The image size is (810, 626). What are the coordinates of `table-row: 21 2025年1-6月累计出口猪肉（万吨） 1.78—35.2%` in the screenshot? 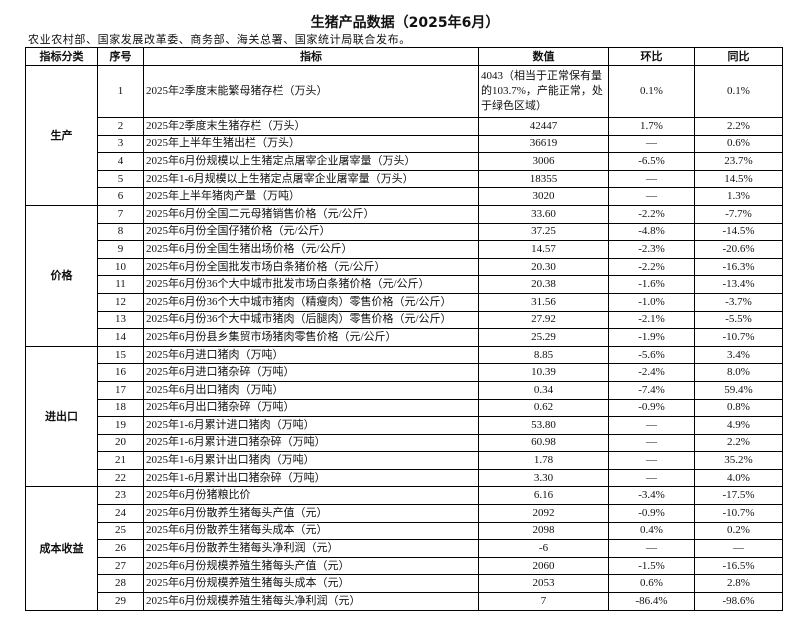 It's located at (404, 460).